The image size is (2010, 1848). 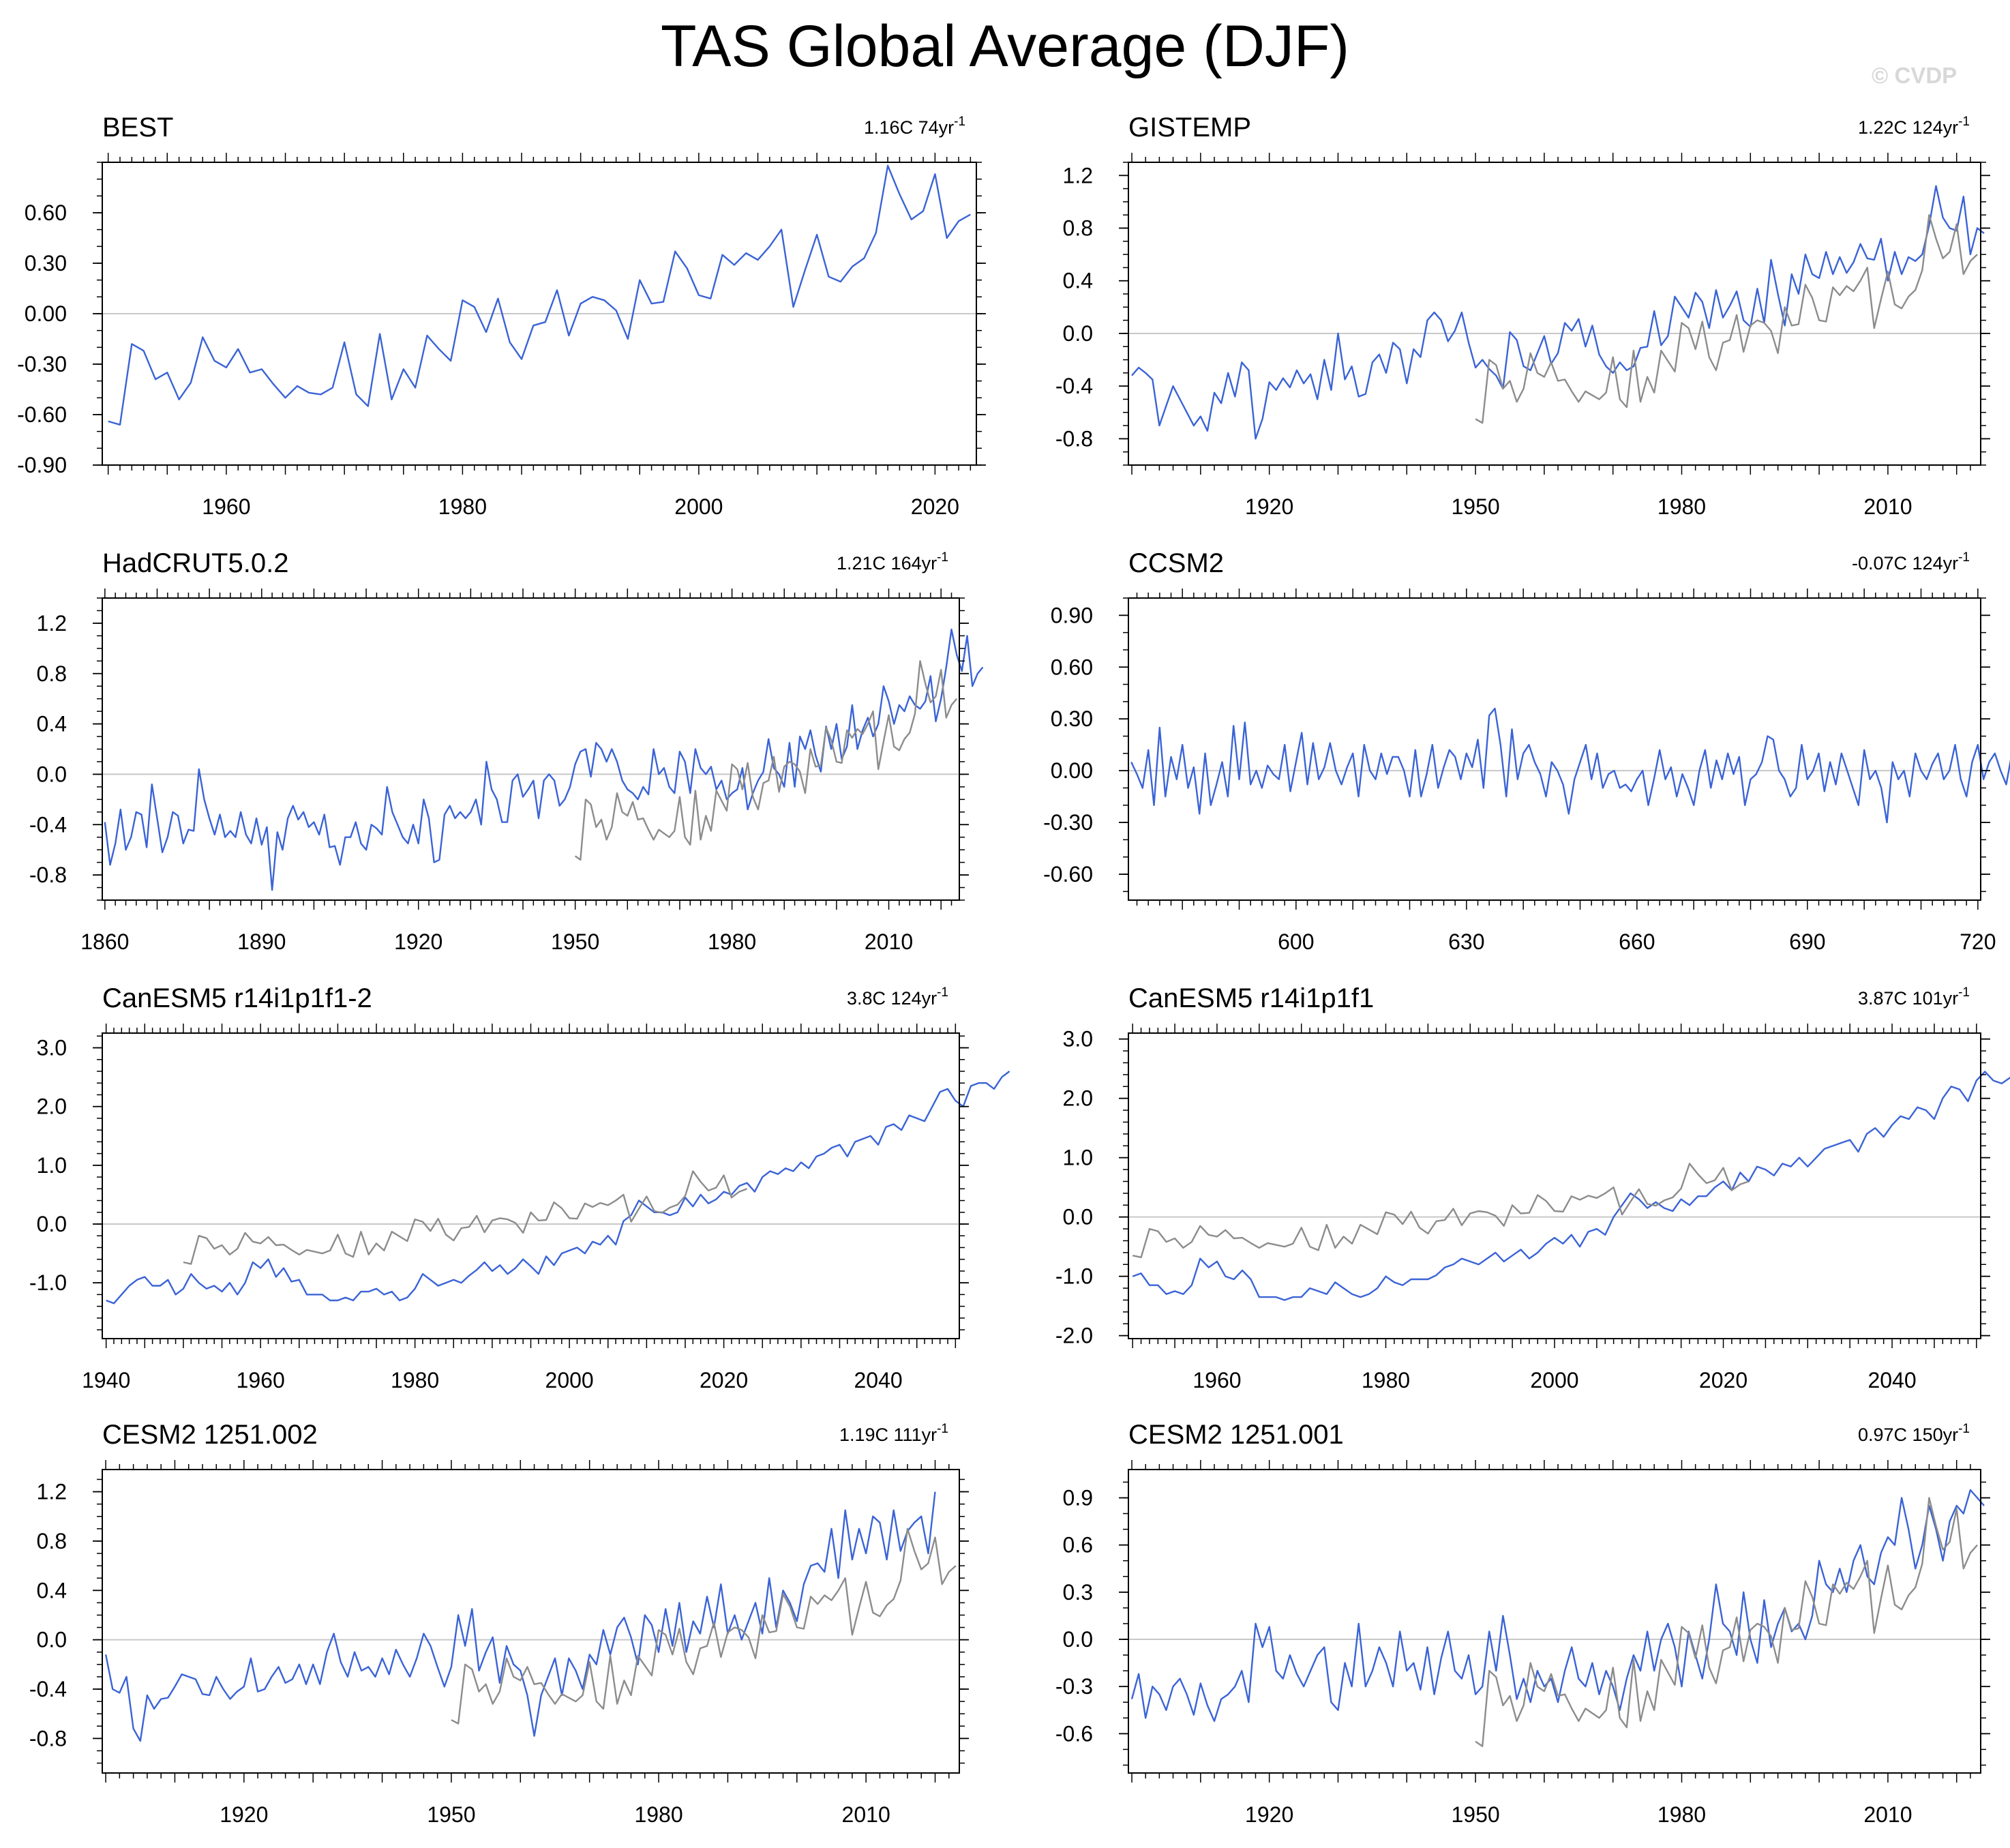 I want to click on y-tick-label: 0.9, so click(x=1078, y=1498).